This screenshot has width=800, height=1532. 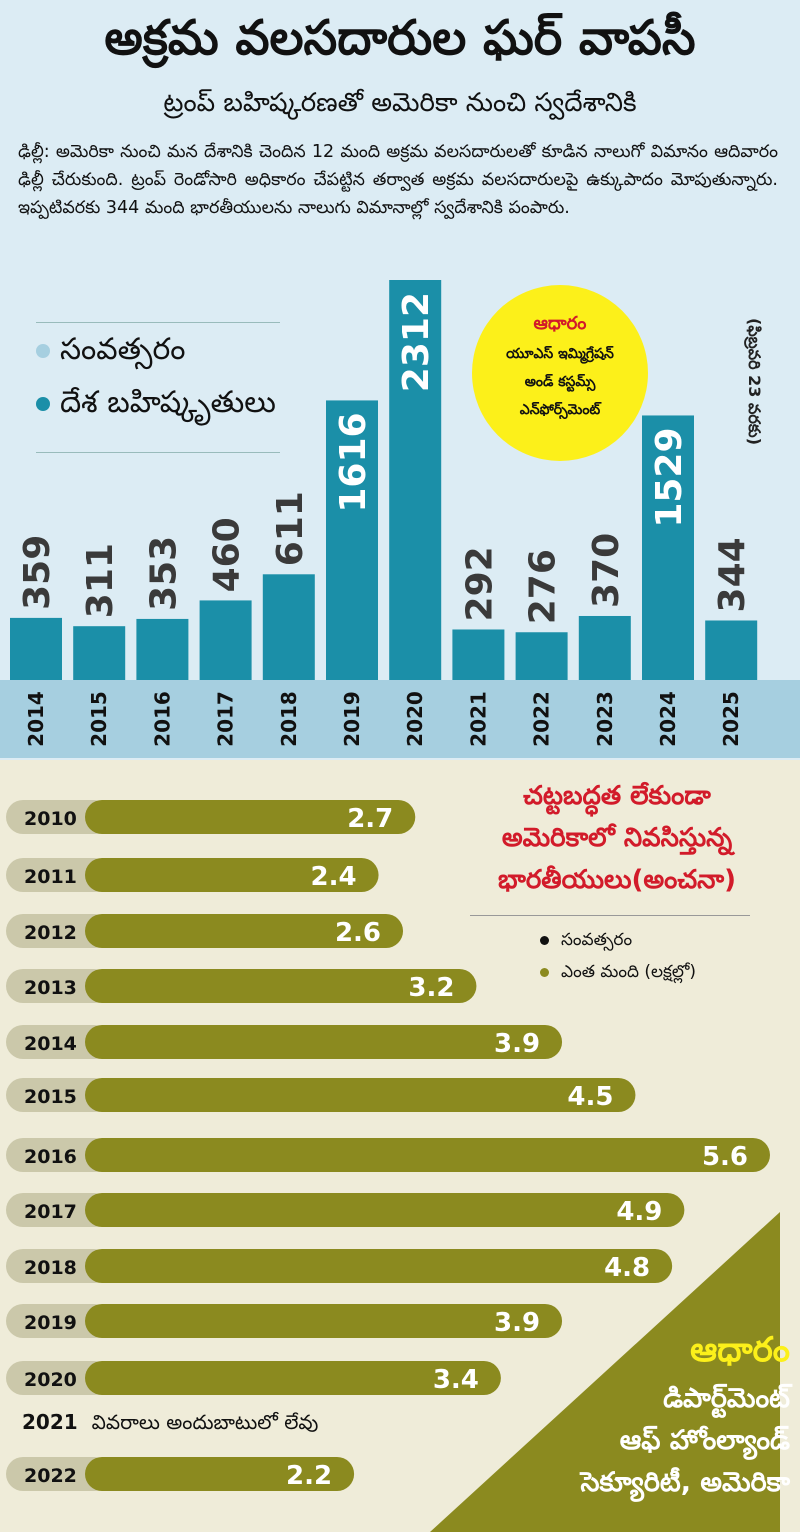 I want to click on chart2-legend-year-dot, so click(x=544, y=940).